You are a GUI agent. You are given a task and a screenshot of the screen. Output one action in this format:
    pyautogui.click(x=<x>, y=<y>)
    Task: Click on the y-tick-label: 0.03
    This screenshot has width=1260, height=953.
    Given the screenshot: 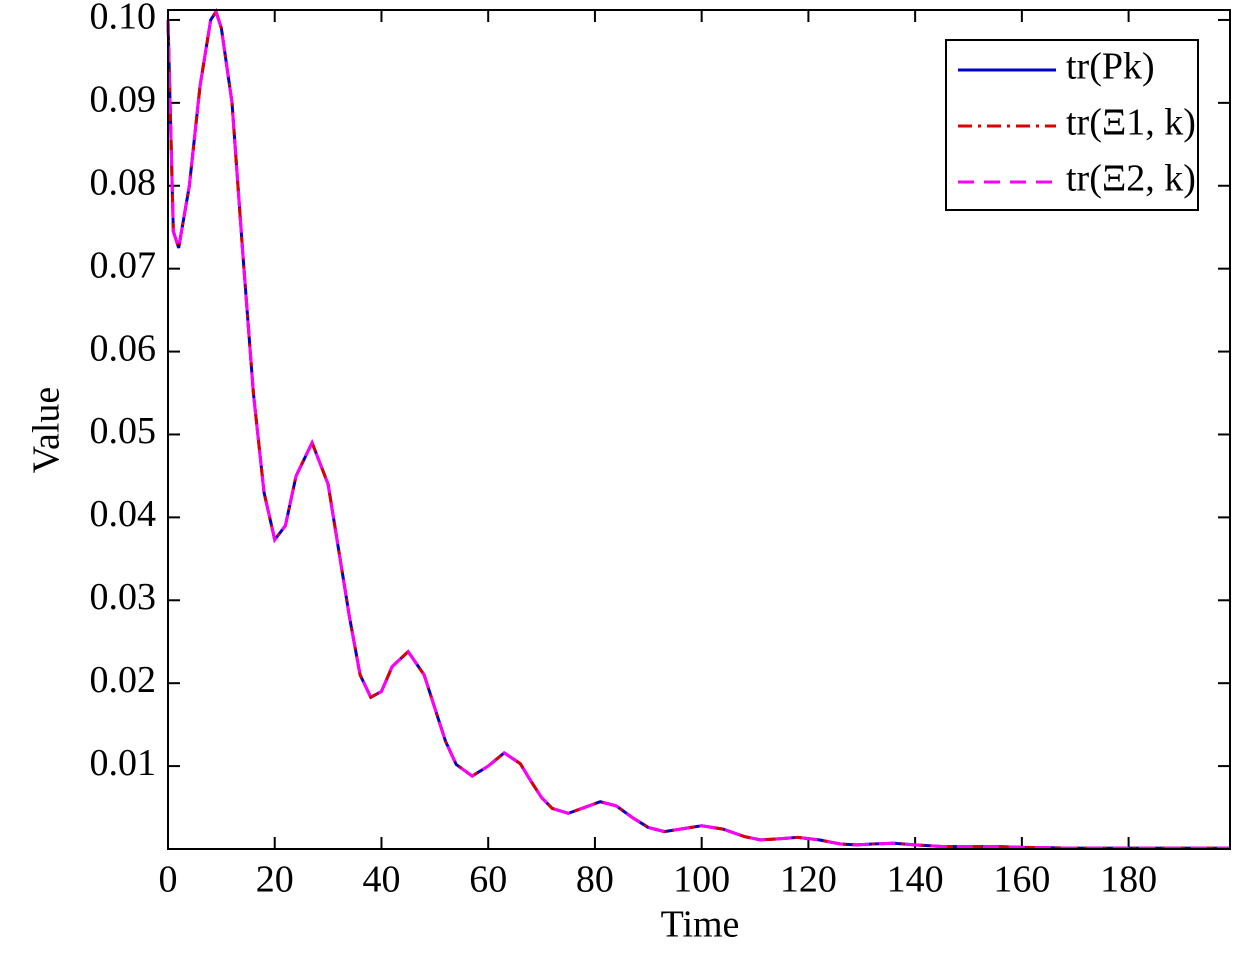 What is the action you would take?
    pyautogui.click(x=123, y=597)
    